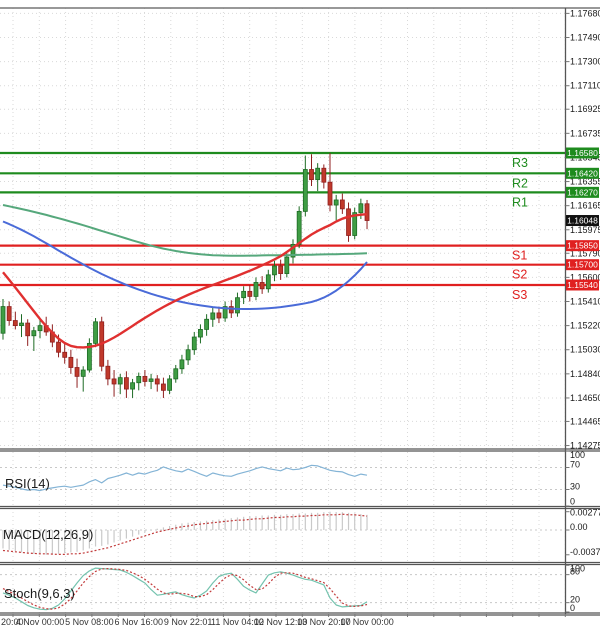  Describe the element at coordinates (585, 374) in the screenshot. I see `price-axis-label: 1.14840` at that location.